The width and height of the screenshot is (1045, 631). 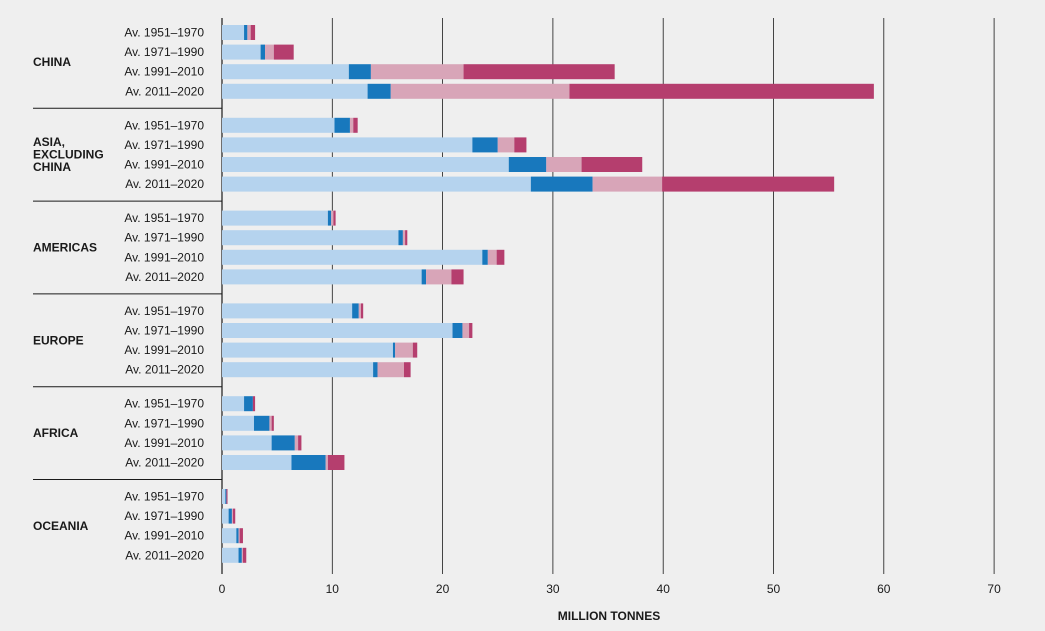 What do you see at coordinates (333, 589) in the screenshot?
I see `tick-label-10: 10` at bounding box center [333, 589].